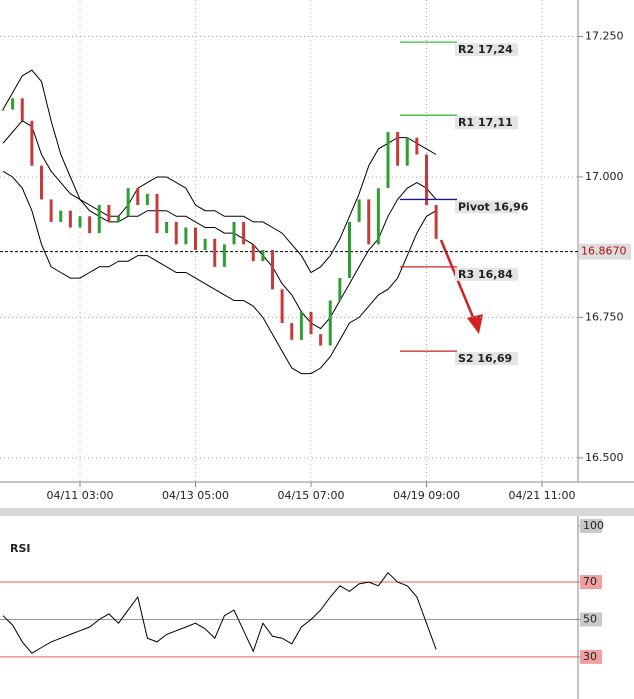 This screenshot has height=699, width=634. I want to click on trend-arrow, so click(461, 286).